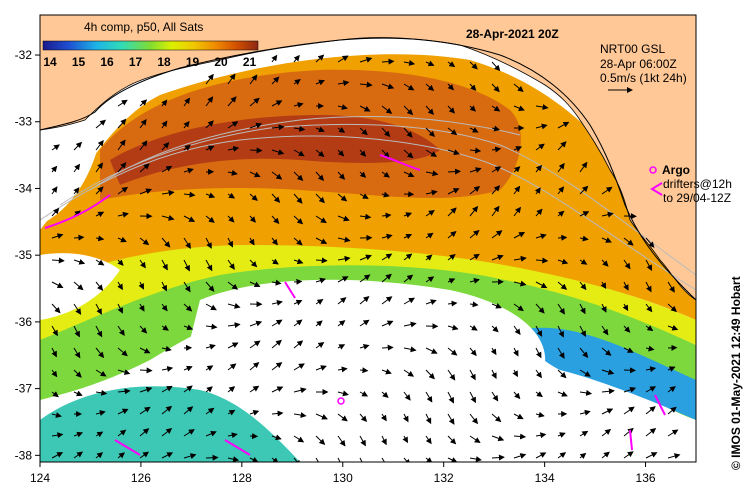 The width and height of the screenshot is (749, 496). I want to click on x-tick-label: 136, so click(646, 478).